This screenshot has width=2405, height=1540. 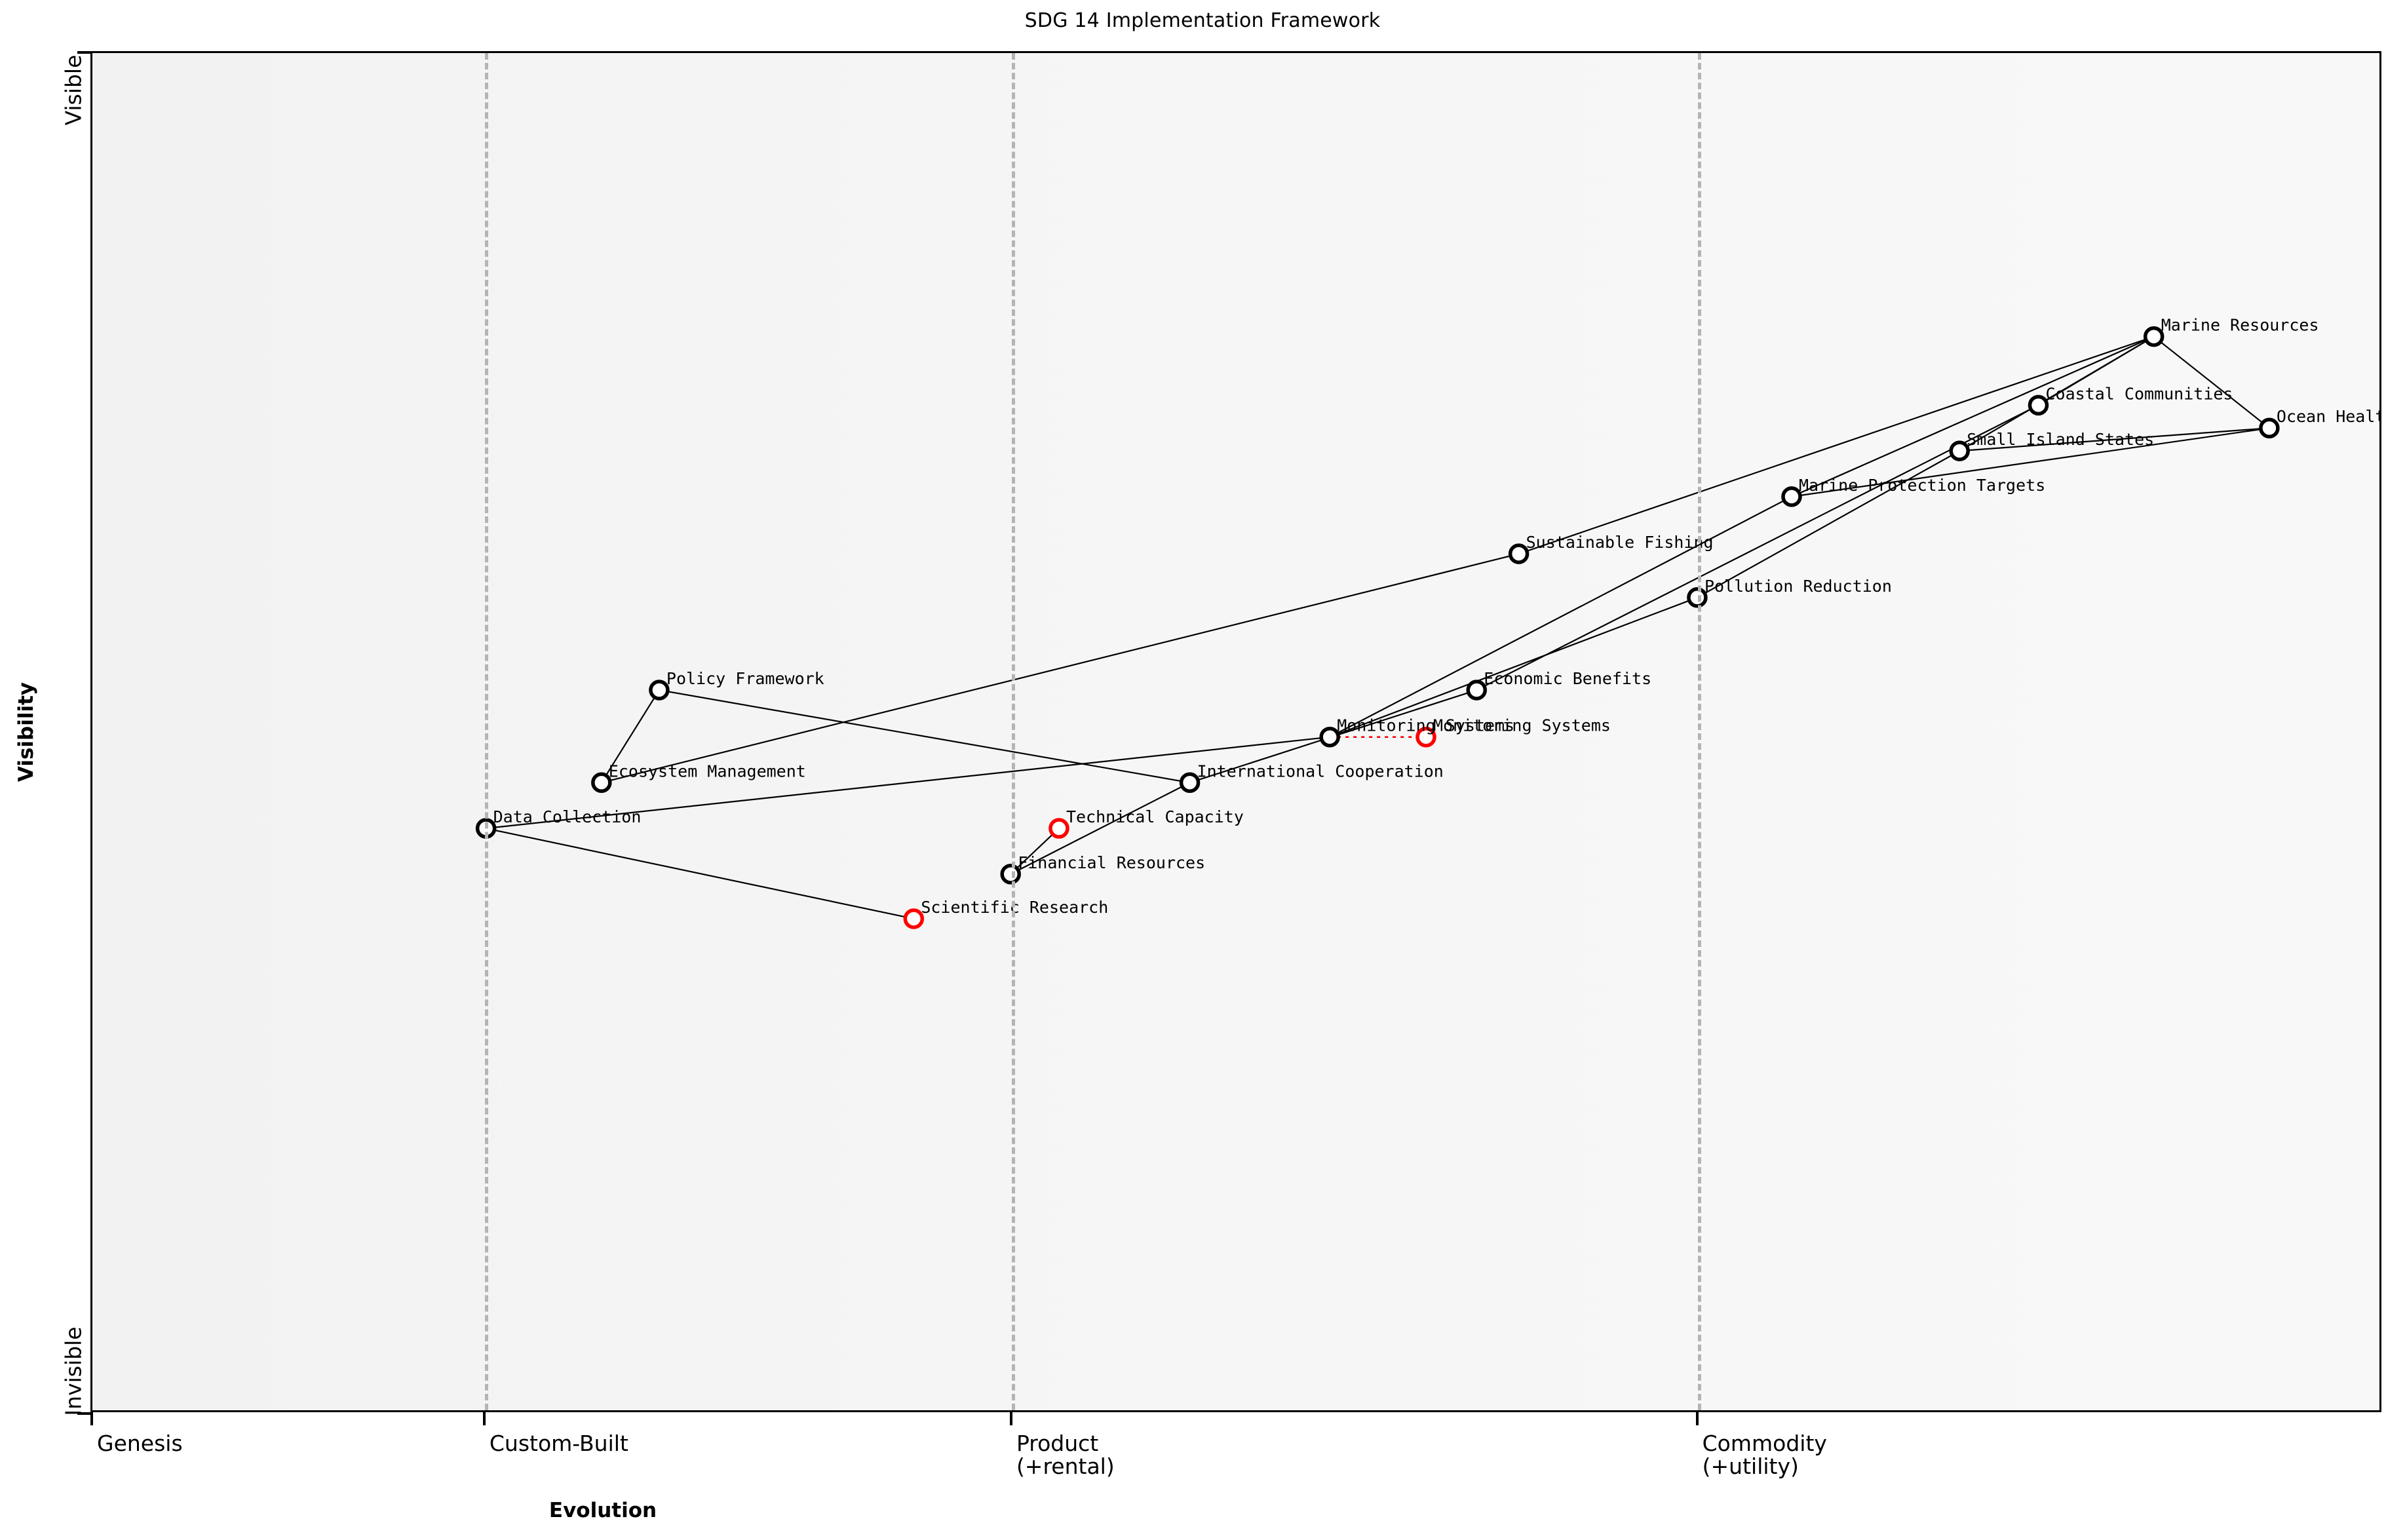 I want to click on link-ocean_health-to-small_island_states, so click(x=2114, y=439).